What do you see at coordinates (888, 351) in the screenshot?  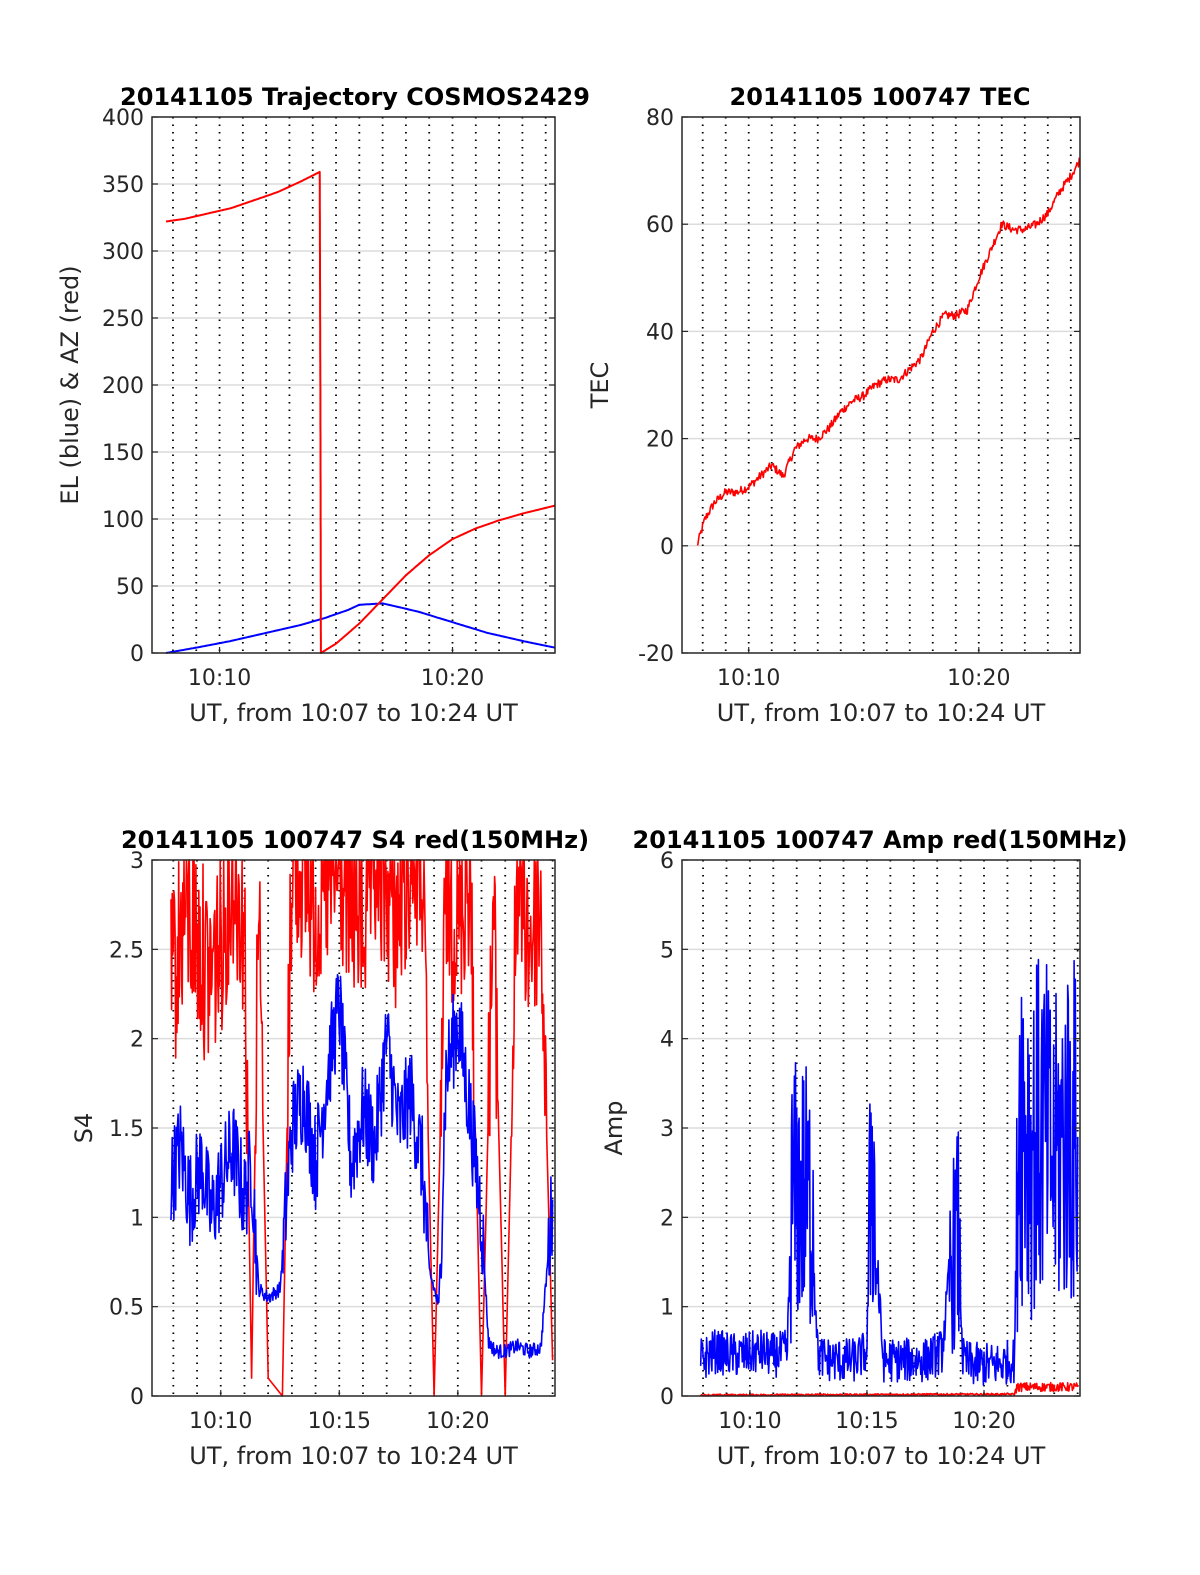 I see `tec-series-red` at bounding box center [888, 351].